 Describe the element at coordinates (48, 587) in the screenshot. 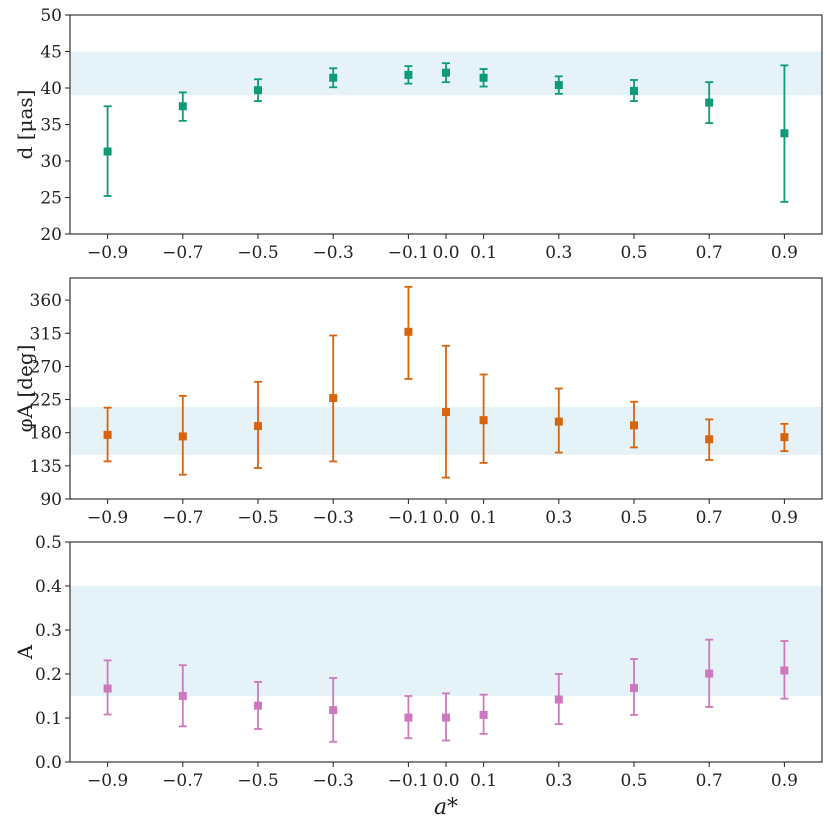

I see `y-tick-label: 0.4` at that location.